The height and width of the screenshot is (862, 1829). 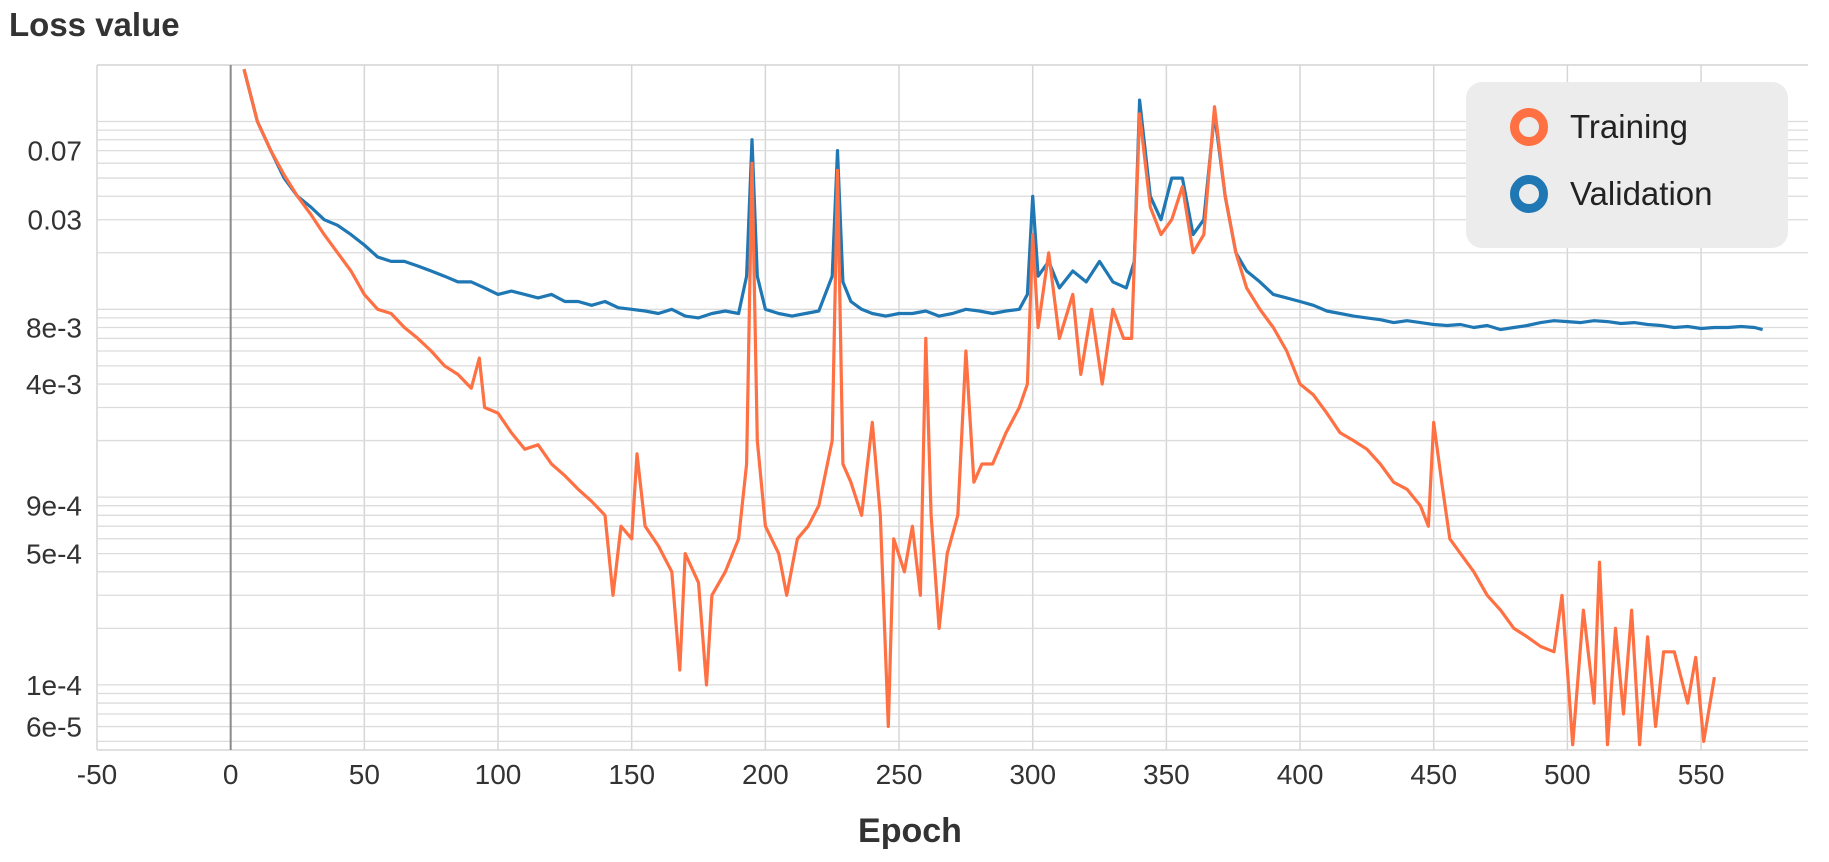 What do you see at coordinates (1166, 774) in the screenshot?
I see `x-tick-label: 350` at bounding box center [1166, 774].